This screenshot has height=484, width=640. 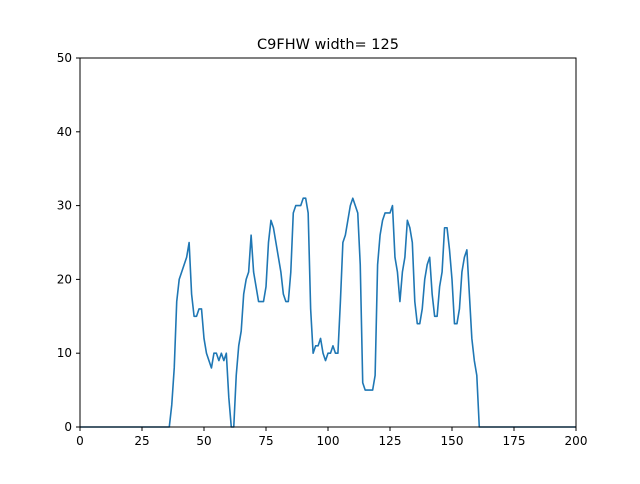 I want to click on x-tick-label-8: 200, so click(x=576, y=441).